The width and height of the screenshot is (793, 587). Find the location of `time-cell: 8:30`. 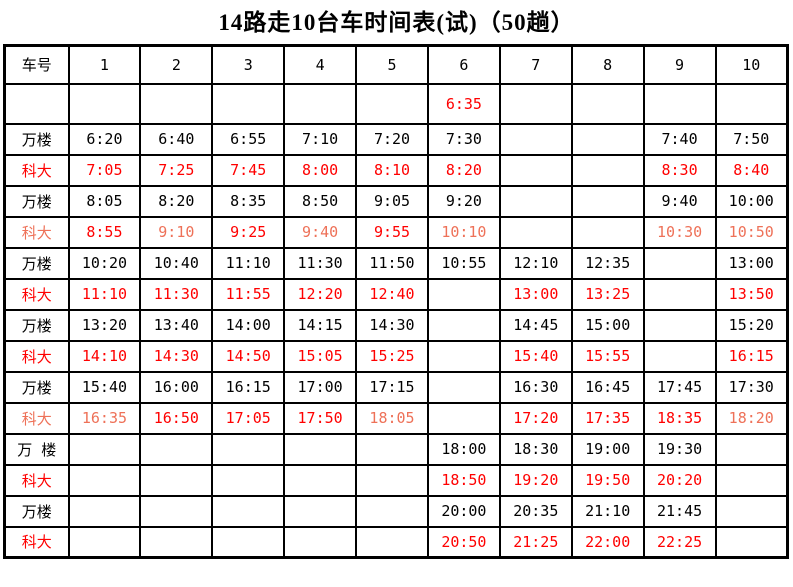

time-cell: 8:30 is located at coordinates (679, 170).